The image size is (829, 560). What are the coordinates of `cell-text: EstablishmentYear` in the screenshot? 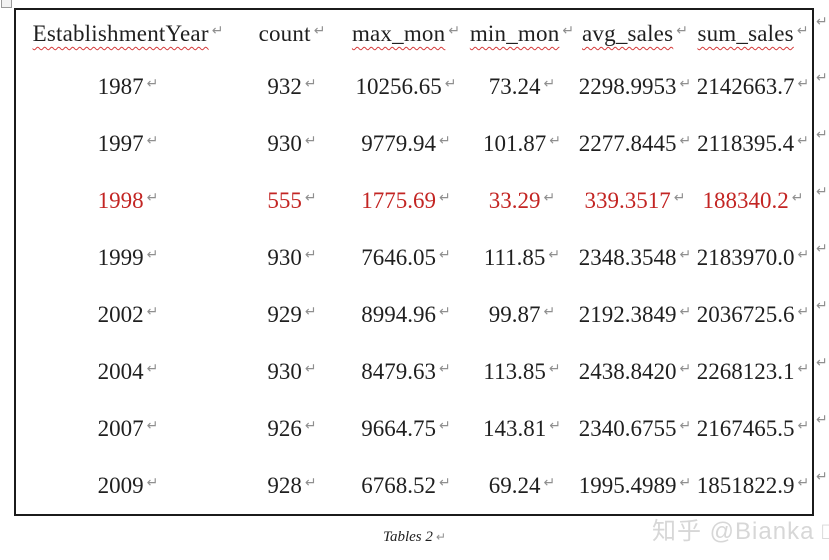 It's located at (120, 33).